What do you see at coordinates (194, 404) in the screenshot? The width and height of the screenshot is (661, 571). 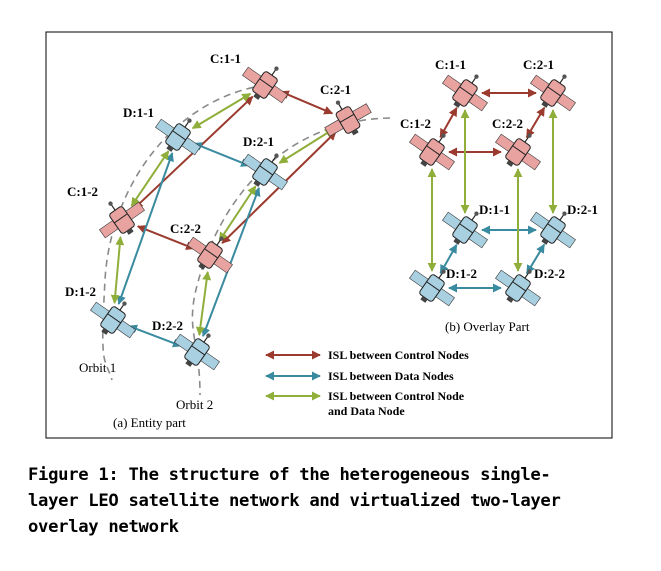 I see `orbit-2-label: Orbit 2` at bounding box center [194, 404].